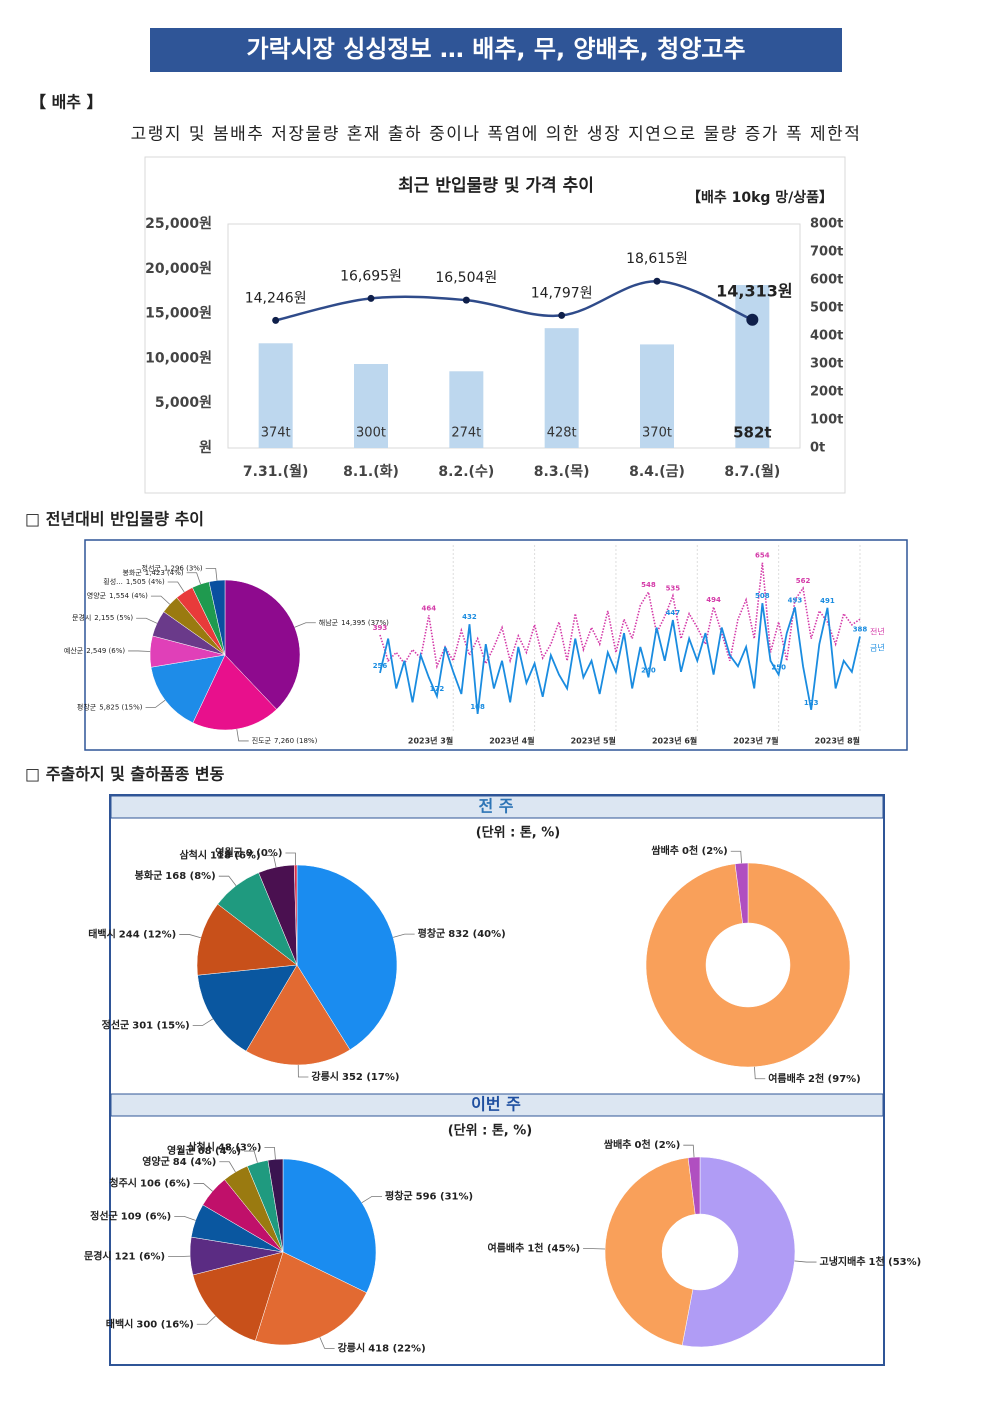  What do you see at coordinates (123, 1182) in the screenshot?
I see `slice-category: 청주시` at bounding box center [123, 1182].